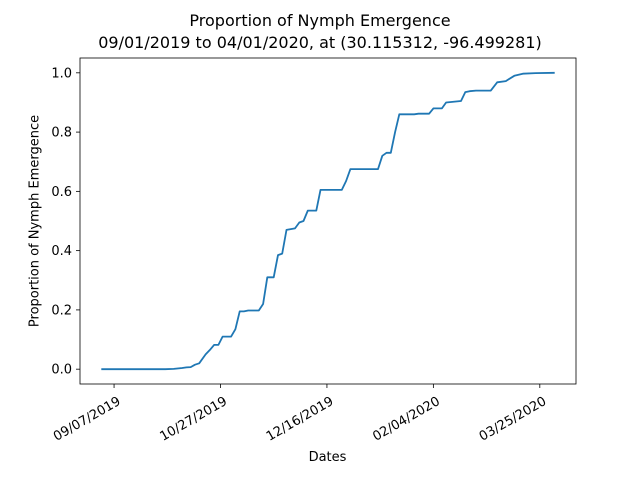 The image size is (640, 480). Describe the element at coordinates (320, 20) in the screenshot. I see `chart-title: Proportion of Nymph Emergence` at that location.